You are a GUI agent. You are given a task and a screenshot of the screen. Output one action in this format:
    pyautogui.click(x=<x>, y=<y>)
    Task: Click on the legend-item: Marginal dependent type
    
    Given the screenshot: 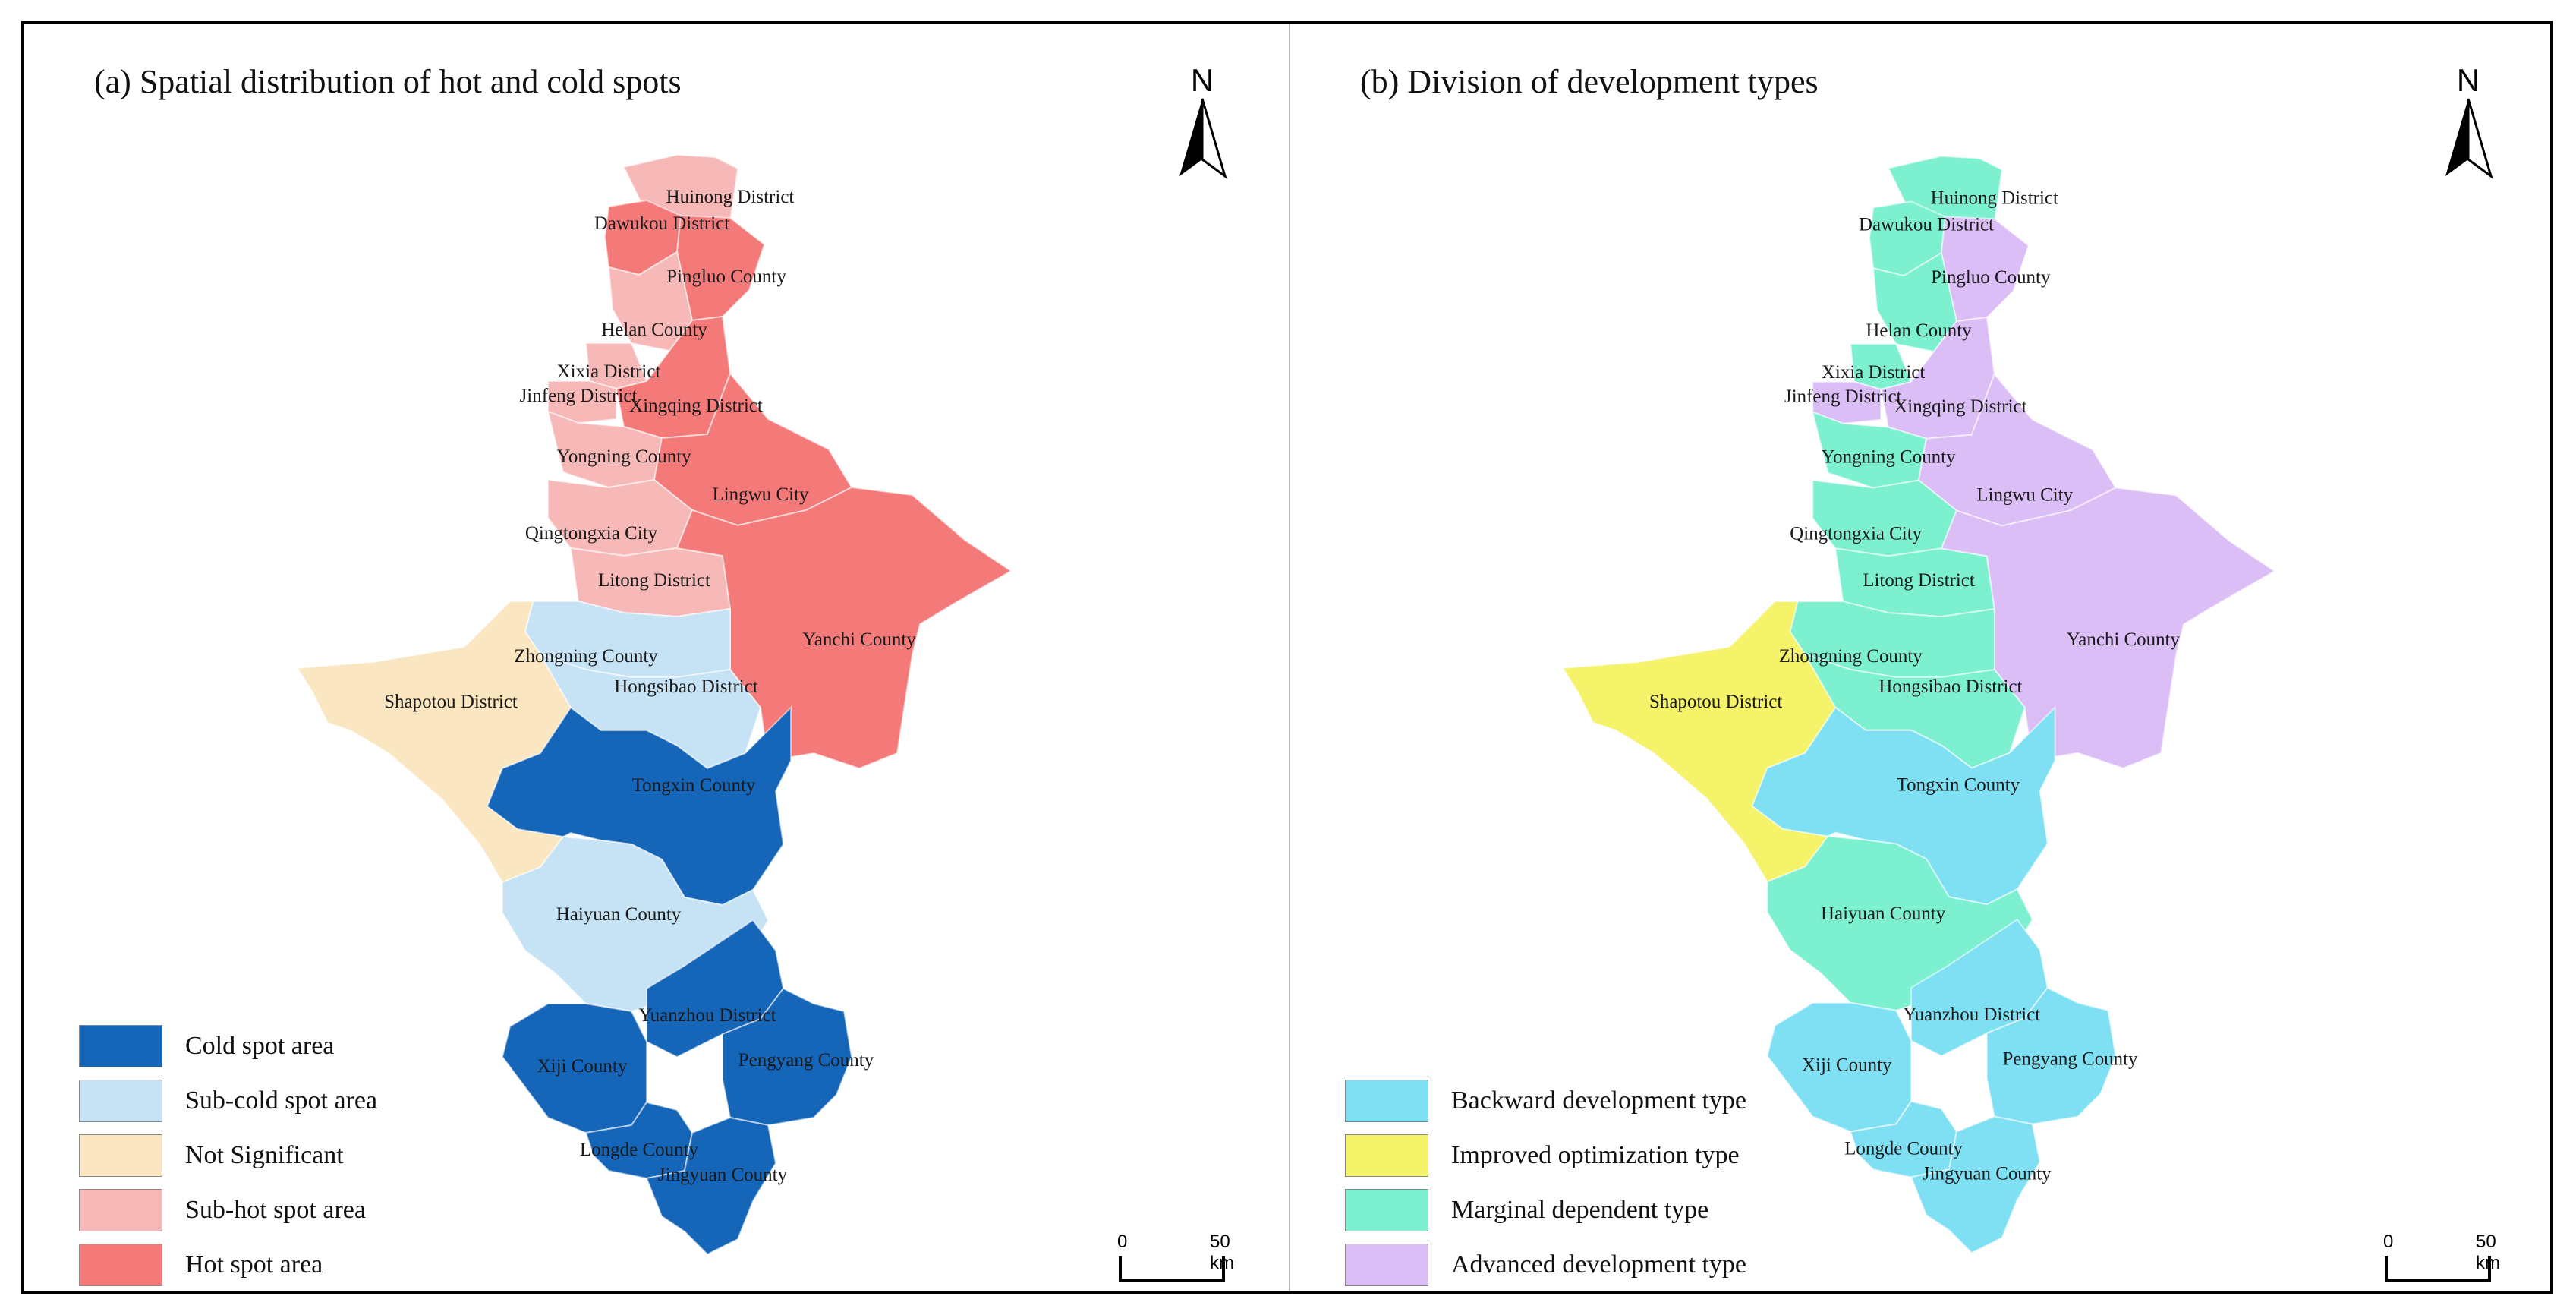 What is the action you would take?
    pyautogui.click(x=1545, y=1210)
    